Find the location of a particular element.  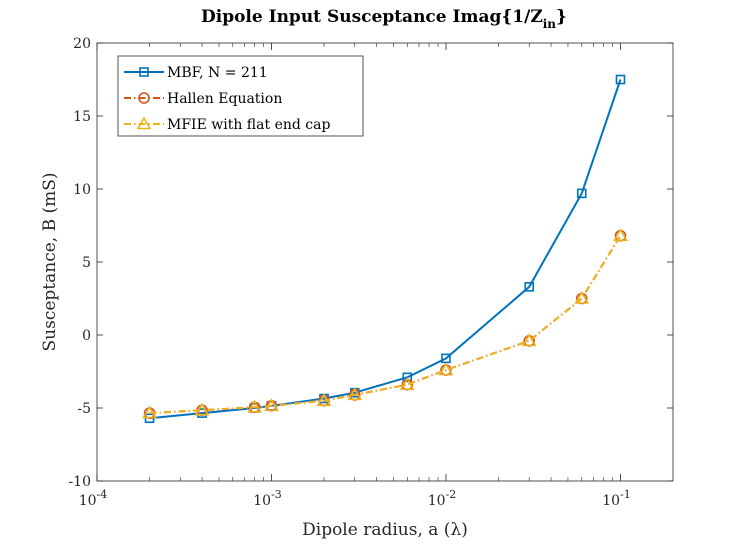

legend-label: MFIE with flat end cap is located at coordinates (248, 125).